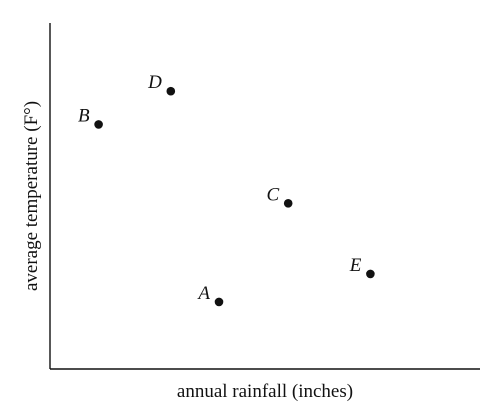 The image size is (488, 418). What do you see at coordinates (355, 265) in the screenshot?
I see `point-label-e: E` at bounding box center [355, 265].